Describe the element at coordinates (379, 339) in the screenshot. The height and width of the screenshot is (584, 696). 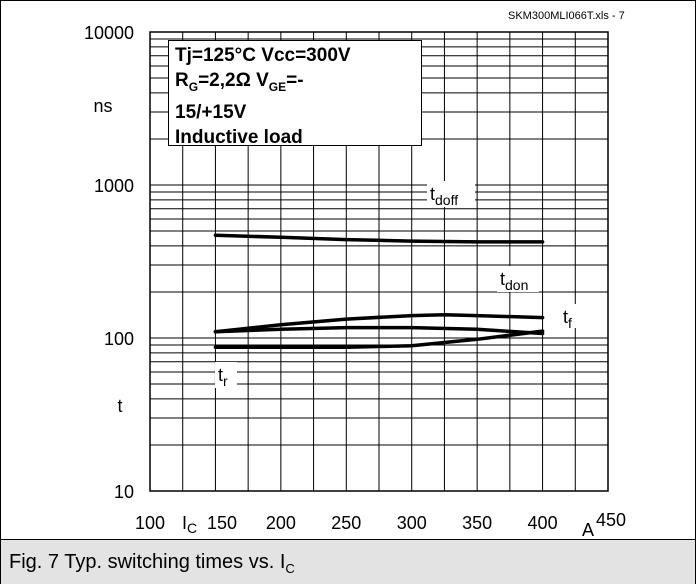
I see `series-line-r` at that location.